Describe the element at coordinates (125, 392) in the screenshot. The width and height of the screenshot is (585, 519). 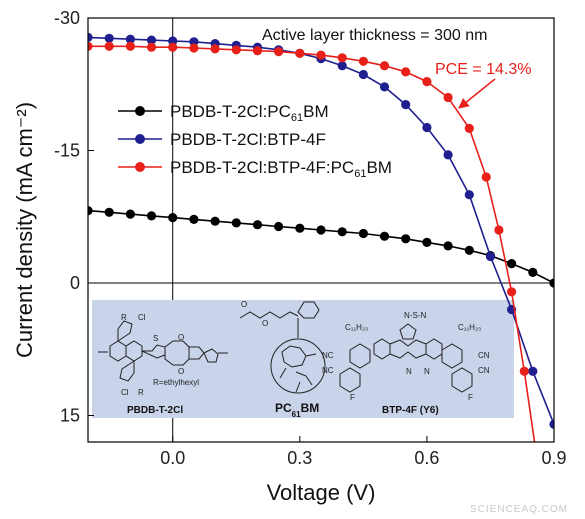
I see `pbdb-t-cl-label-2: Cl` at that location.